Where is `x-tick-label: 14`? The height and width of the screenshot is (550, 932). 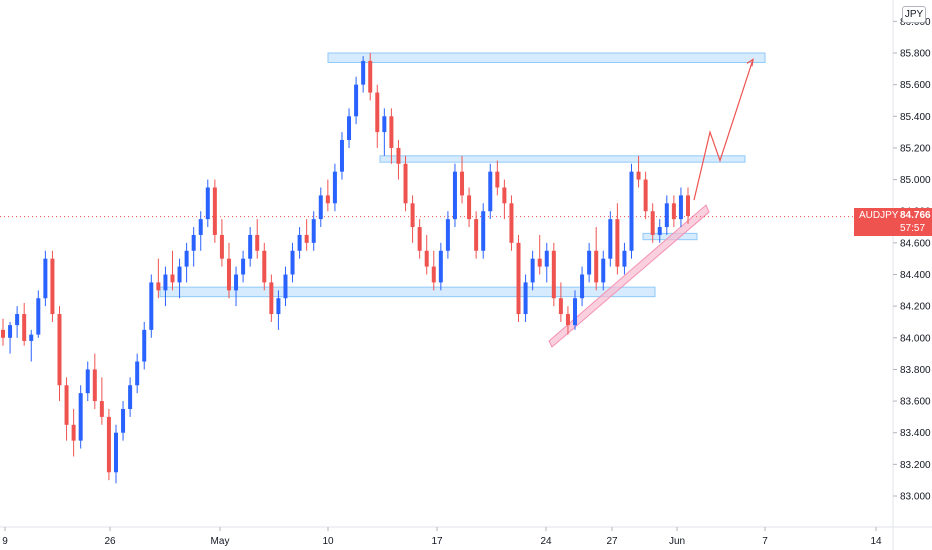 x-tick-label: 14 is located at coordinates (876, 541).